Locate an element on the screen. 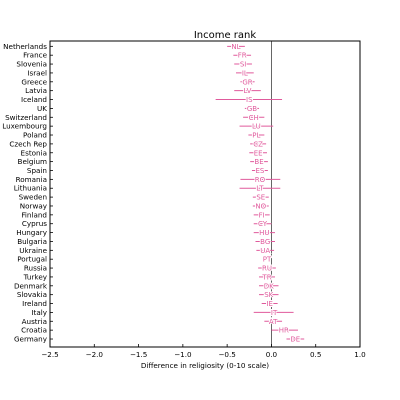 The image size is (400, 400). country-code-ie: IE is located at coordinates (269, 304).